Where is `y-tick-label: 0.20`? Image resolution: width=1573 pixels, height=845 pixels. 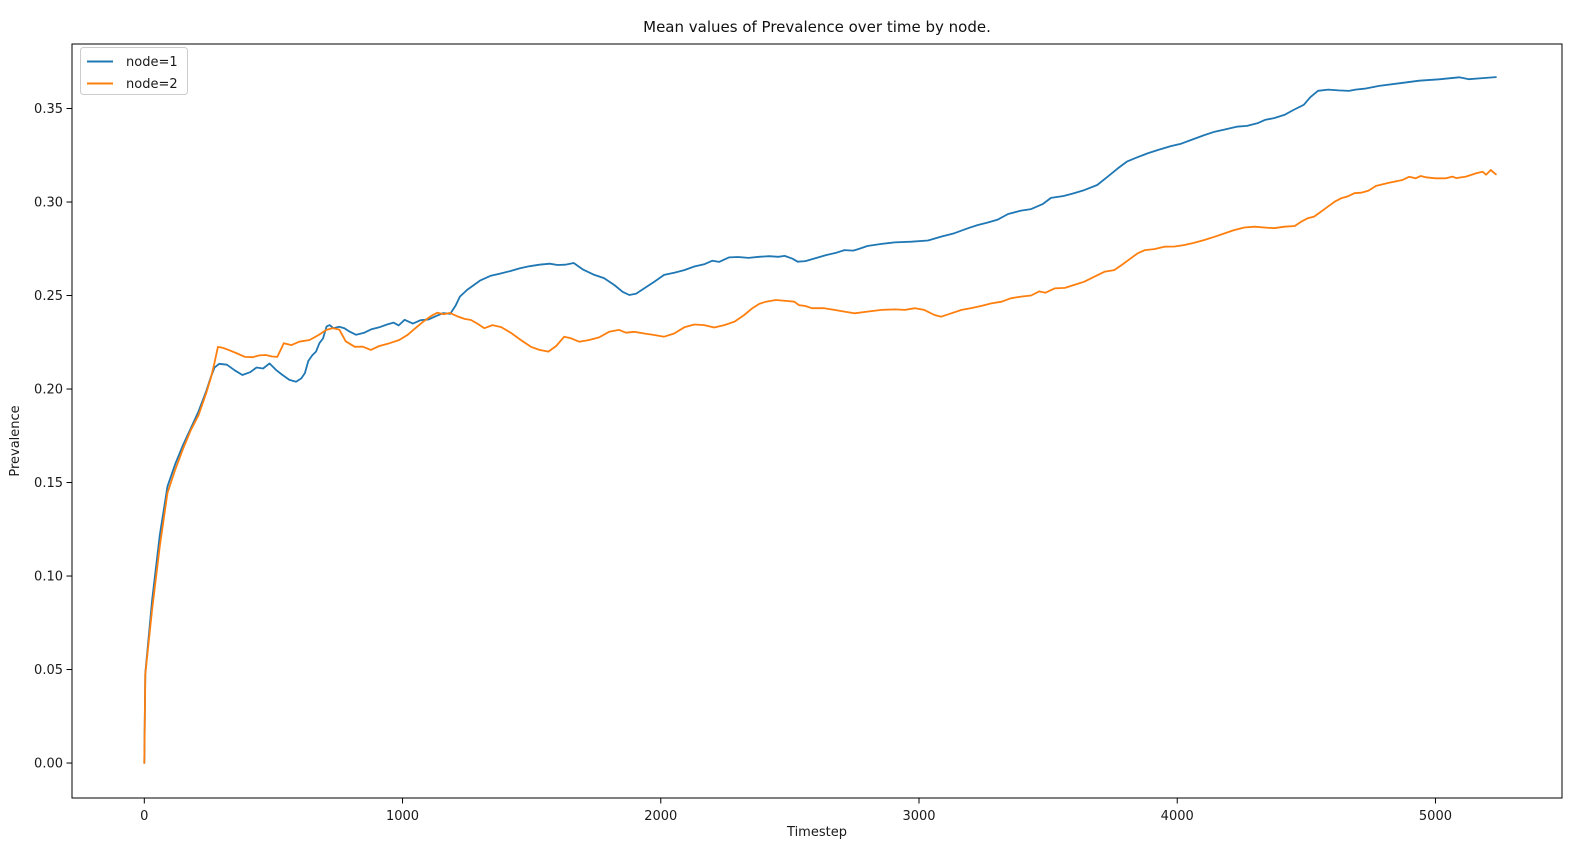 y-tick-label: 0.20 is located at coordinates (48, 390).